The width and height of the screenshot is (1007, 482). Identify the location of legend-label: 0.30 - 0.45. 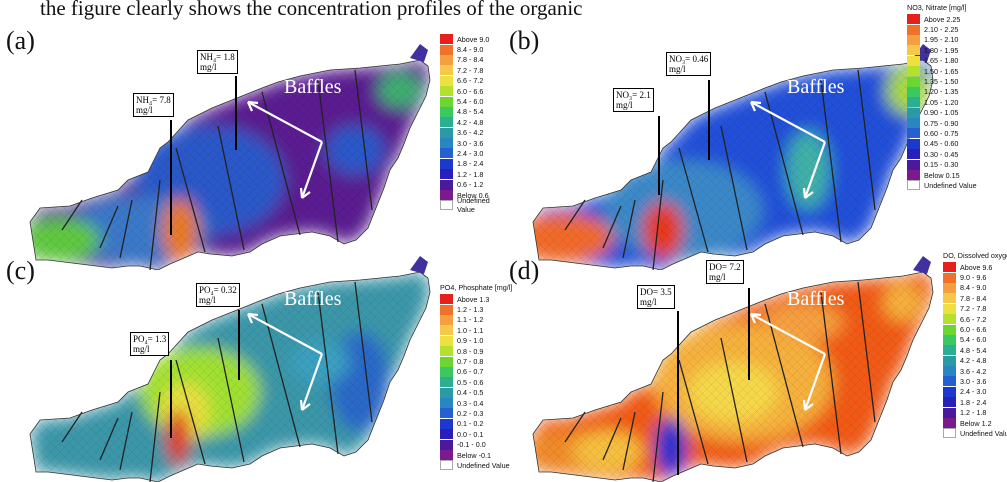
(941, 154).